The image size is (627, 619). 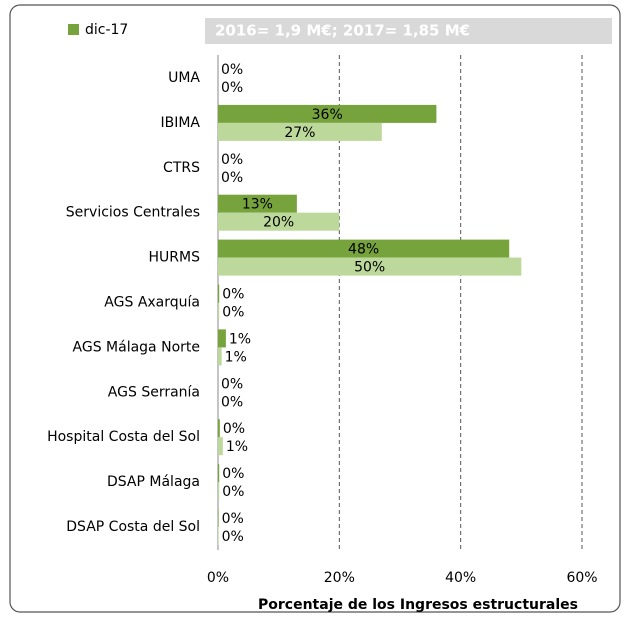 I want to click on y-tick-label: CTRS, so click(x=181, y=168).